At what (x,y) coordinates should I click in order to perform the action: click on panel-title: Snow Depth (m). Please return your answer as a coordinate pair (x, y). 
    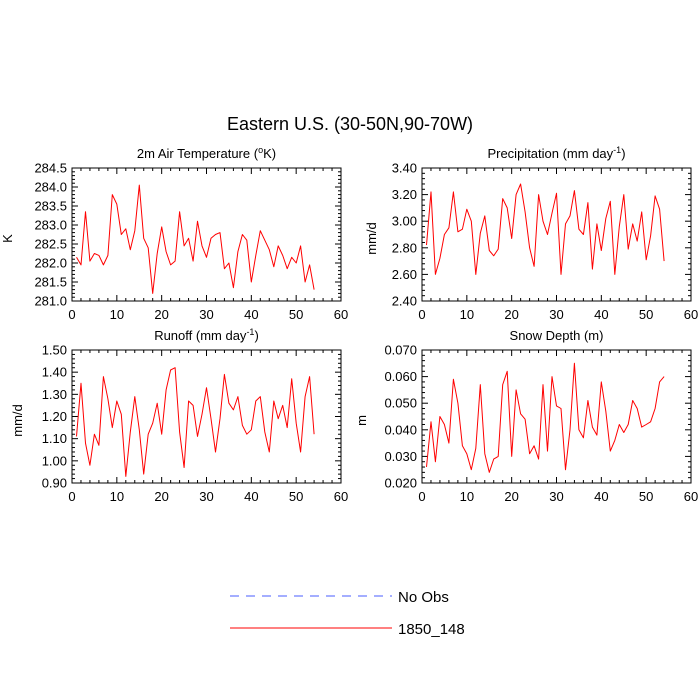
    Looking at the image, I should click on (557, 335).